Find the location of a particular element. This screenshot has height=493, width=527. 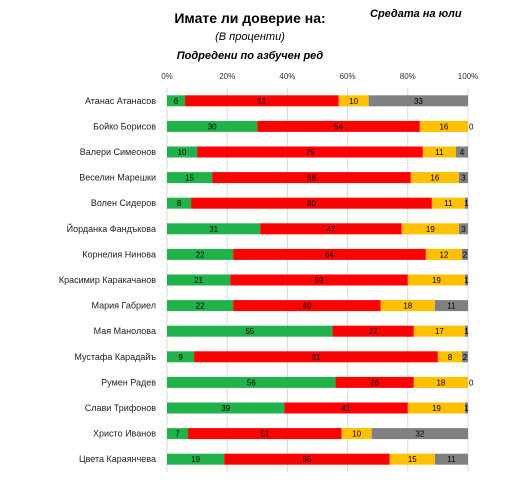

category-label: Мустафа Карадайъ is located at coordinates (115, 357).